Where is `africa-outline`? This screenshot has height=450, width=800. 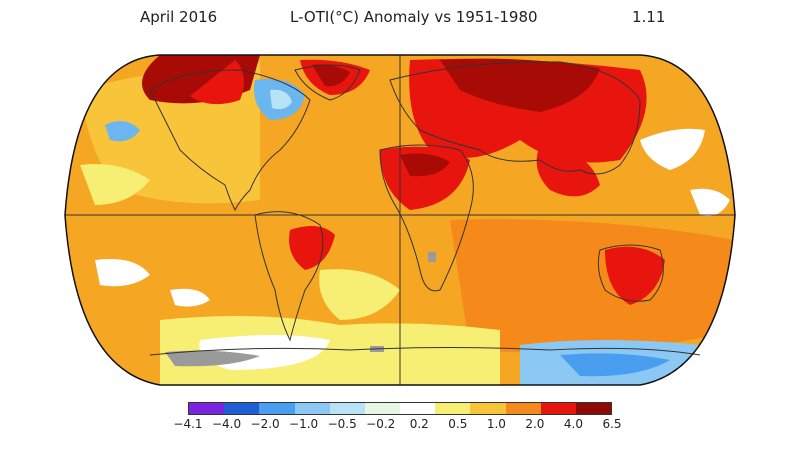
africa-outline is located at coordinates (426, 218).